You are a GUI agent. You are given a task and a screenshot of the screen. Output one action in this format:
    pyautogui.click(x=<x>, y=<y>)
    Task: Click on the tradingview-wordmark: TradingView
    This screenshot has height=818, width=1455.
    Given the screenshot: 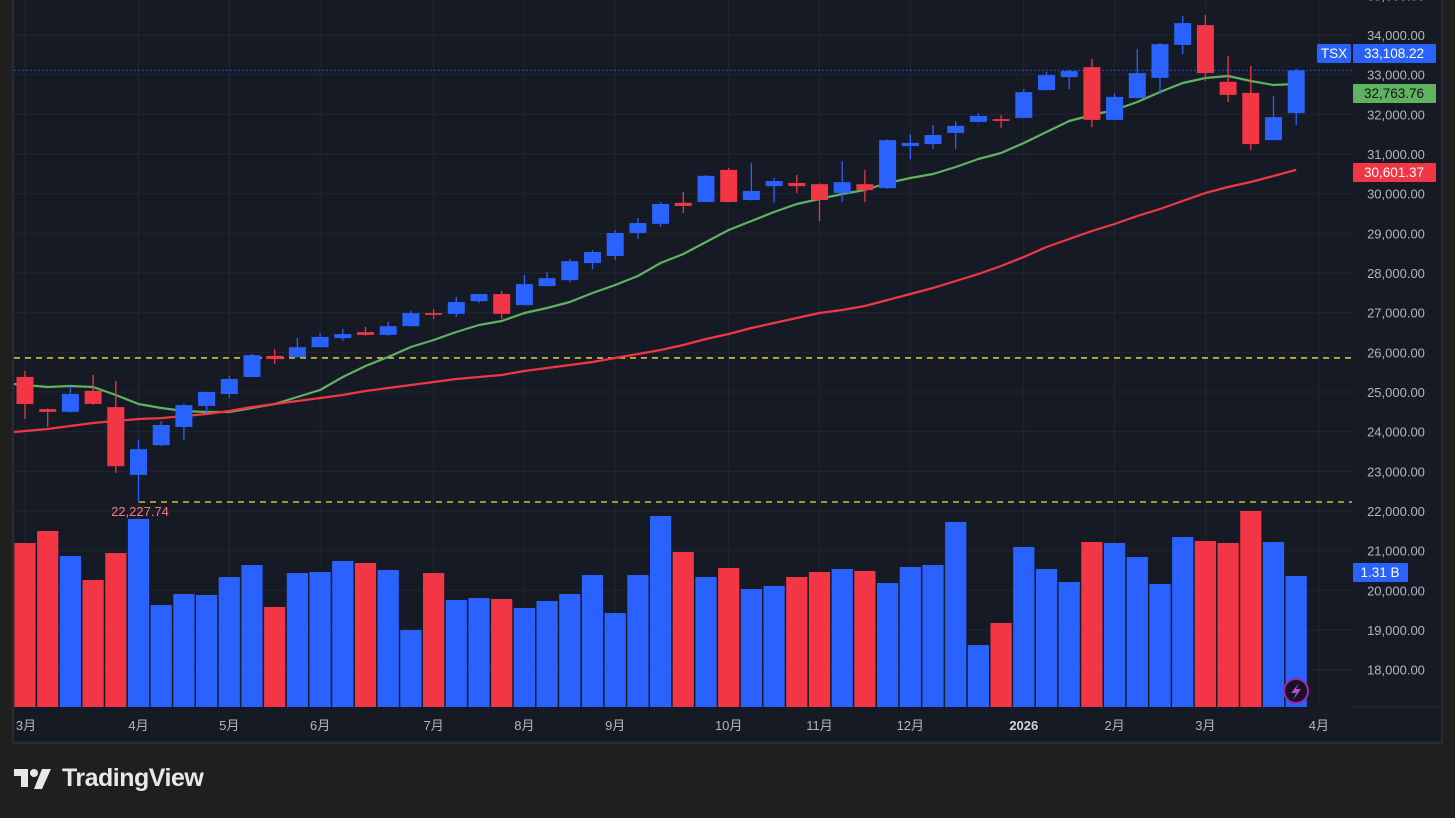 What is the action you would take?
    pyautogui.click(x=133, y=778)
    